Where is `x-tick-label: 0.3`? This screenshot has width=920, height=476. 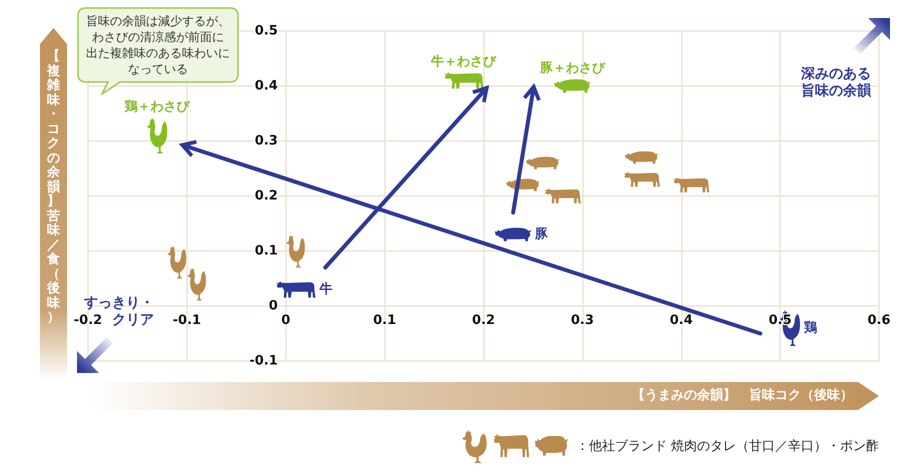 x-tick-label: 0.3 is located at coordinates (582, 320).